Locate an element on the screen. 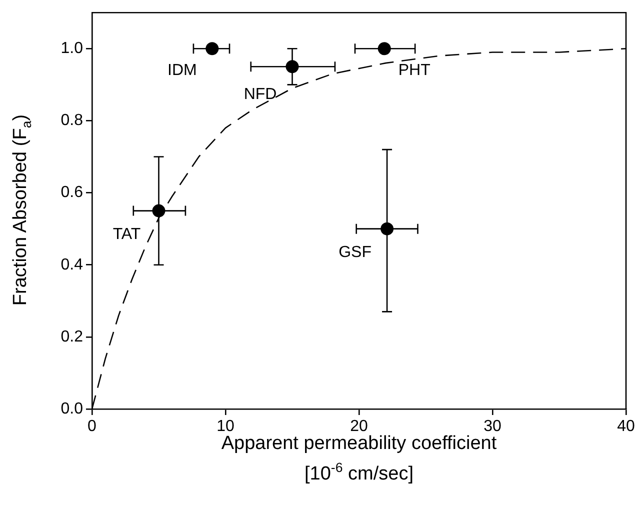  y-tick-label: 0.6 is located at coordinates (72, 193).